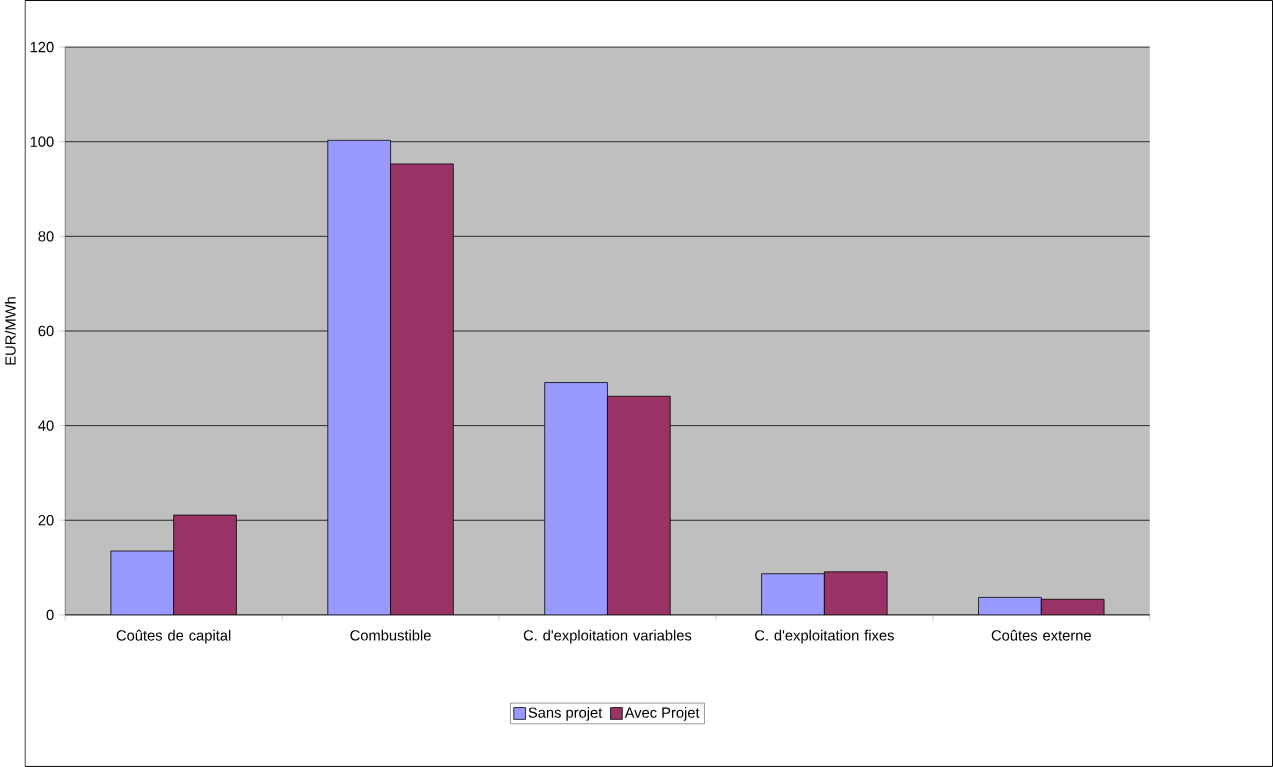  Describe the element at coordinates (173, 636) in the screenshot. I see `x-tick-label: Coûtes de capital` at that location.